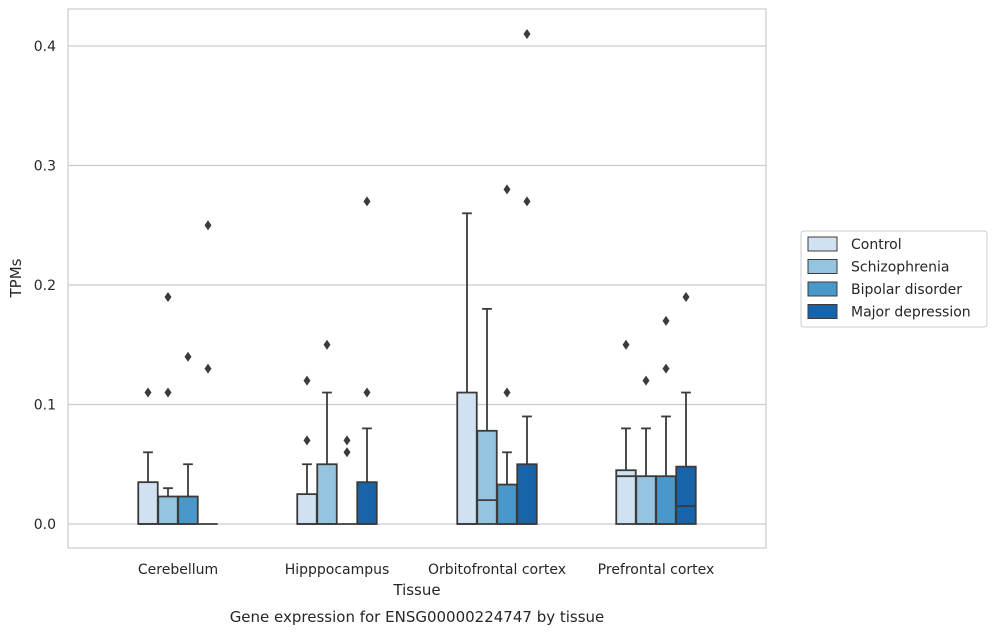 The height and width of the screenshot is (634, 997). I want to click on y-tick-label: 0.2, so click(45, 286).